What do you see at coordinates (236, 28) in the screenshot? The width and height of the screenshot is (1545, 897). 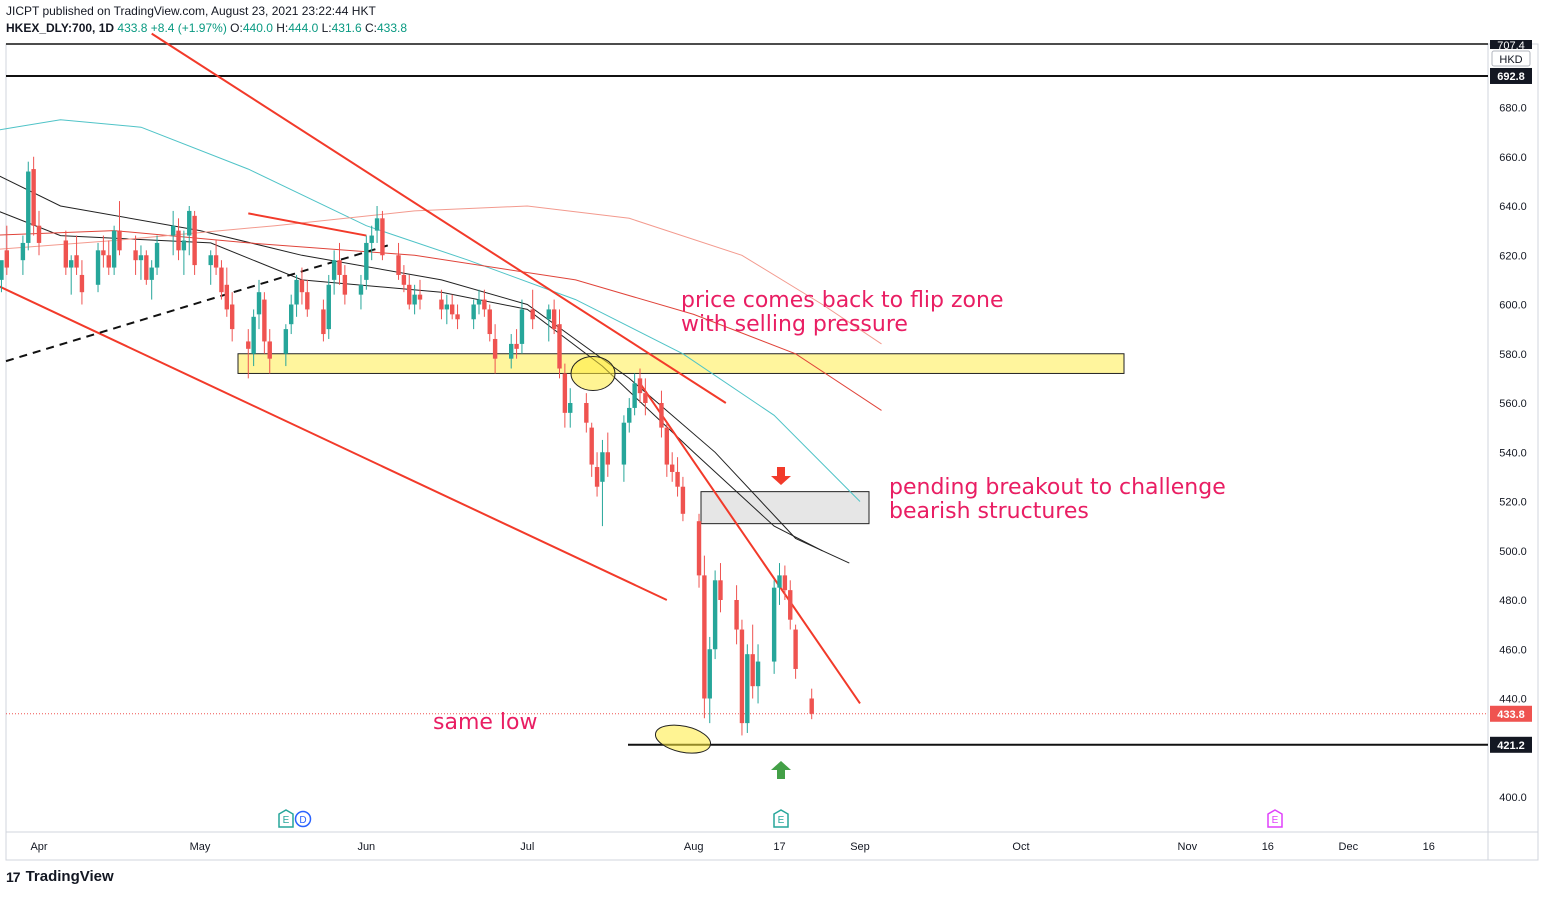 I see `open-label: O:` at bounding box center [236, 28].